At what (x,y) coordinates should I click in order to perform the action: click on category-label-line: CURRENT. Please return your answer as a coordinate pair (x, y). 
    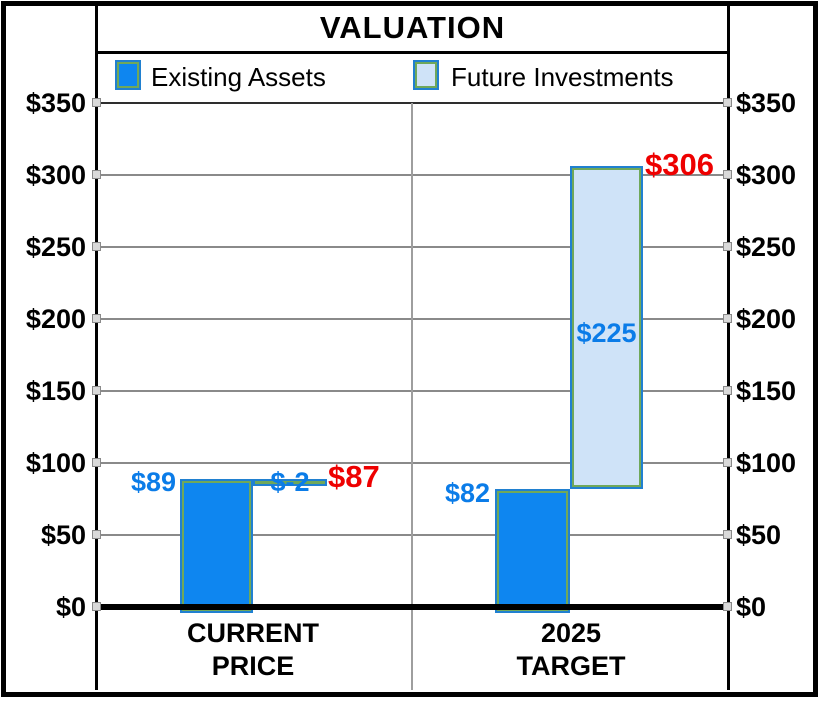
    Looking at the image, I should click on (253, 633).